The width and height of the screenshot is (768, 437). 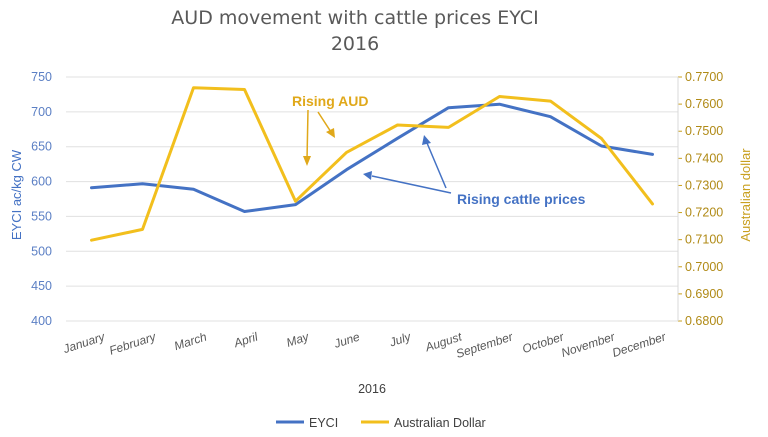 I want to click on right-tick-label: 0.7000, so click(x=704, y=267).